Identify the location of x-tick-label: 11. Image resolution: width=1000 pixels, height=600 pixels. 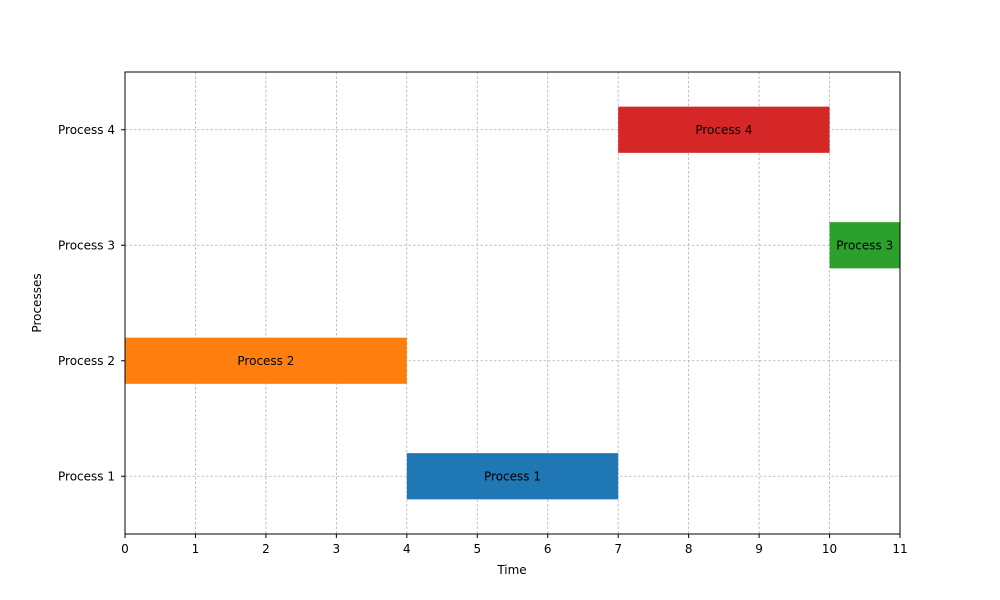
(899, 549).